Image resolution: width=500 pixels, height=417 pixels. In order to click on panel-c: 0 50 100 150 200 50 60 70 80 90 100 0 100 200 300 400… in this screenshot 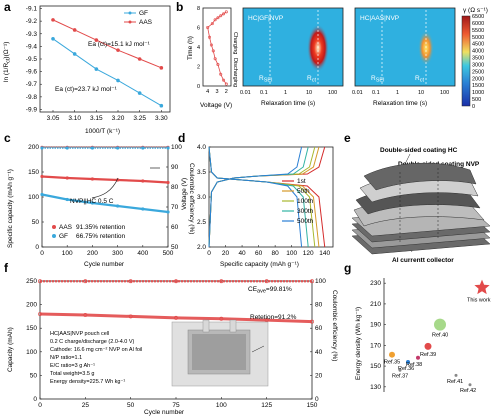, I will do `click(101, 206)`.